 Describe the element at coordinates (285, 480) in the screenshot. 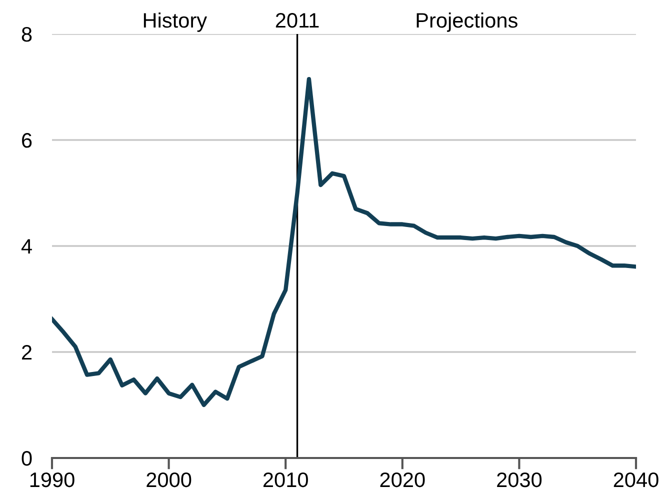

I see `x-tick-label: 2010` at that location.